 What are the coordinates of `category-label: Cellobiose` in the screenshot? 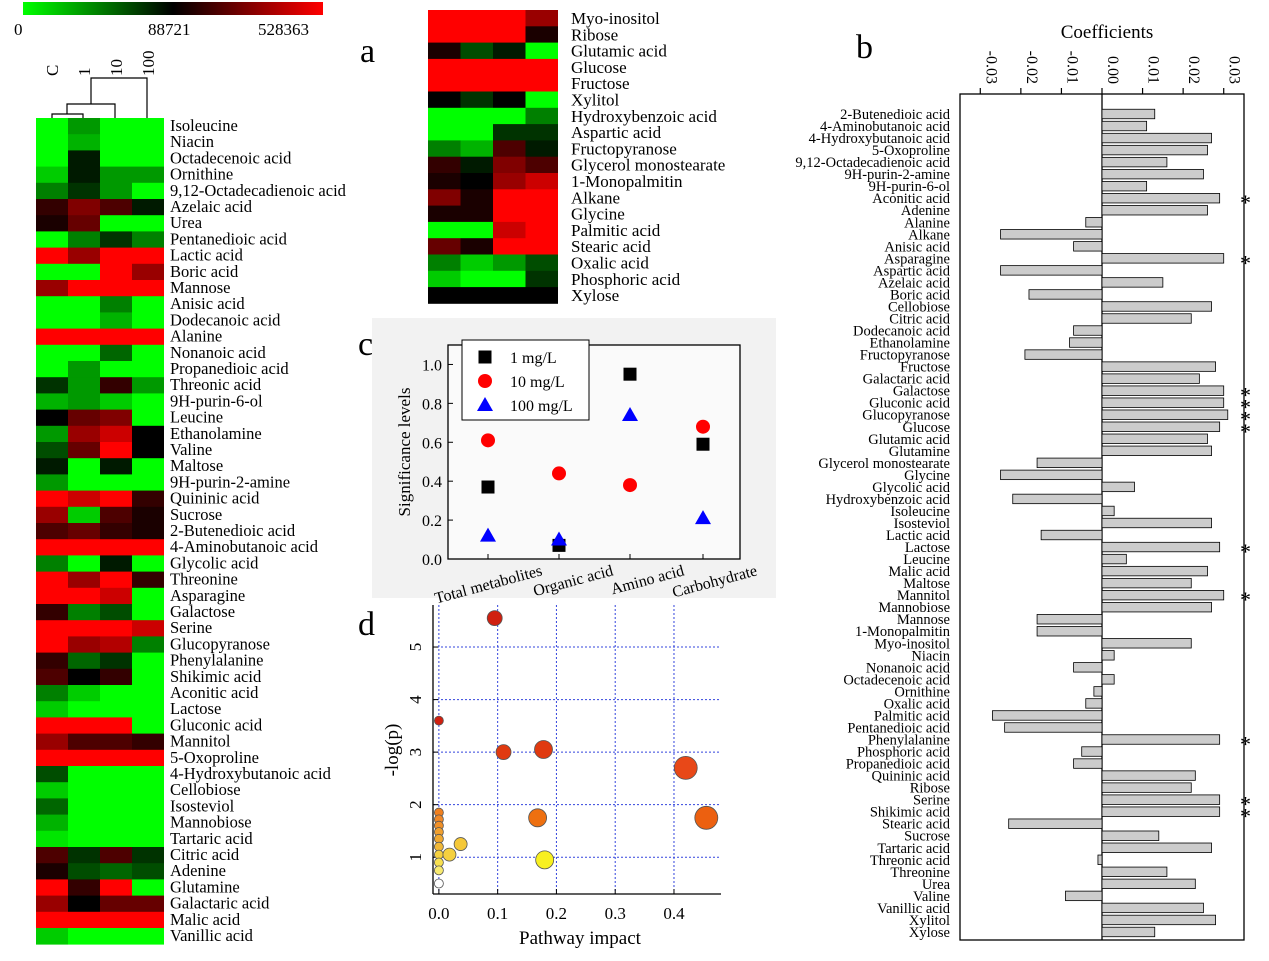 It's located at (919, 307).